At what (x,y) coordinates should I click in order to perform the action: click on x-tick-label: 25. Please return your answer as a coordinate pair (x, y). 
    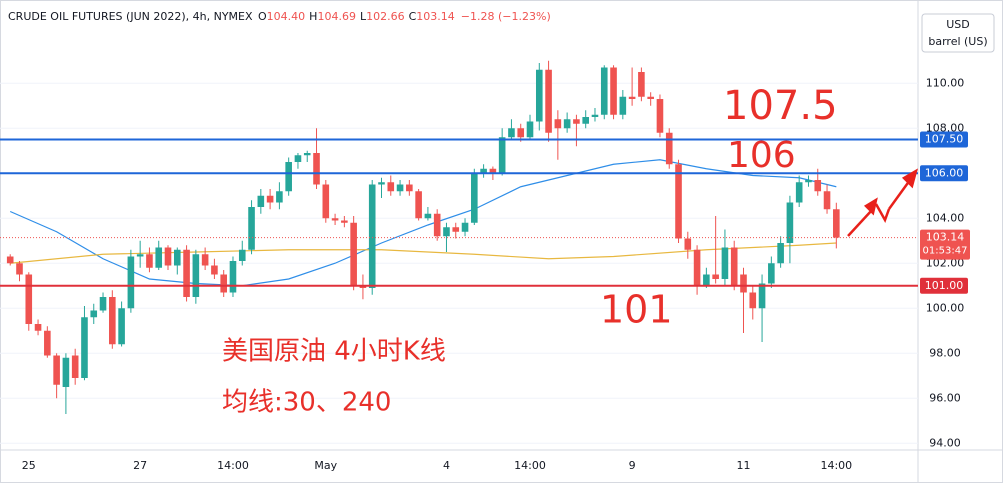
    Looking at the image, I should click on (29, 465).